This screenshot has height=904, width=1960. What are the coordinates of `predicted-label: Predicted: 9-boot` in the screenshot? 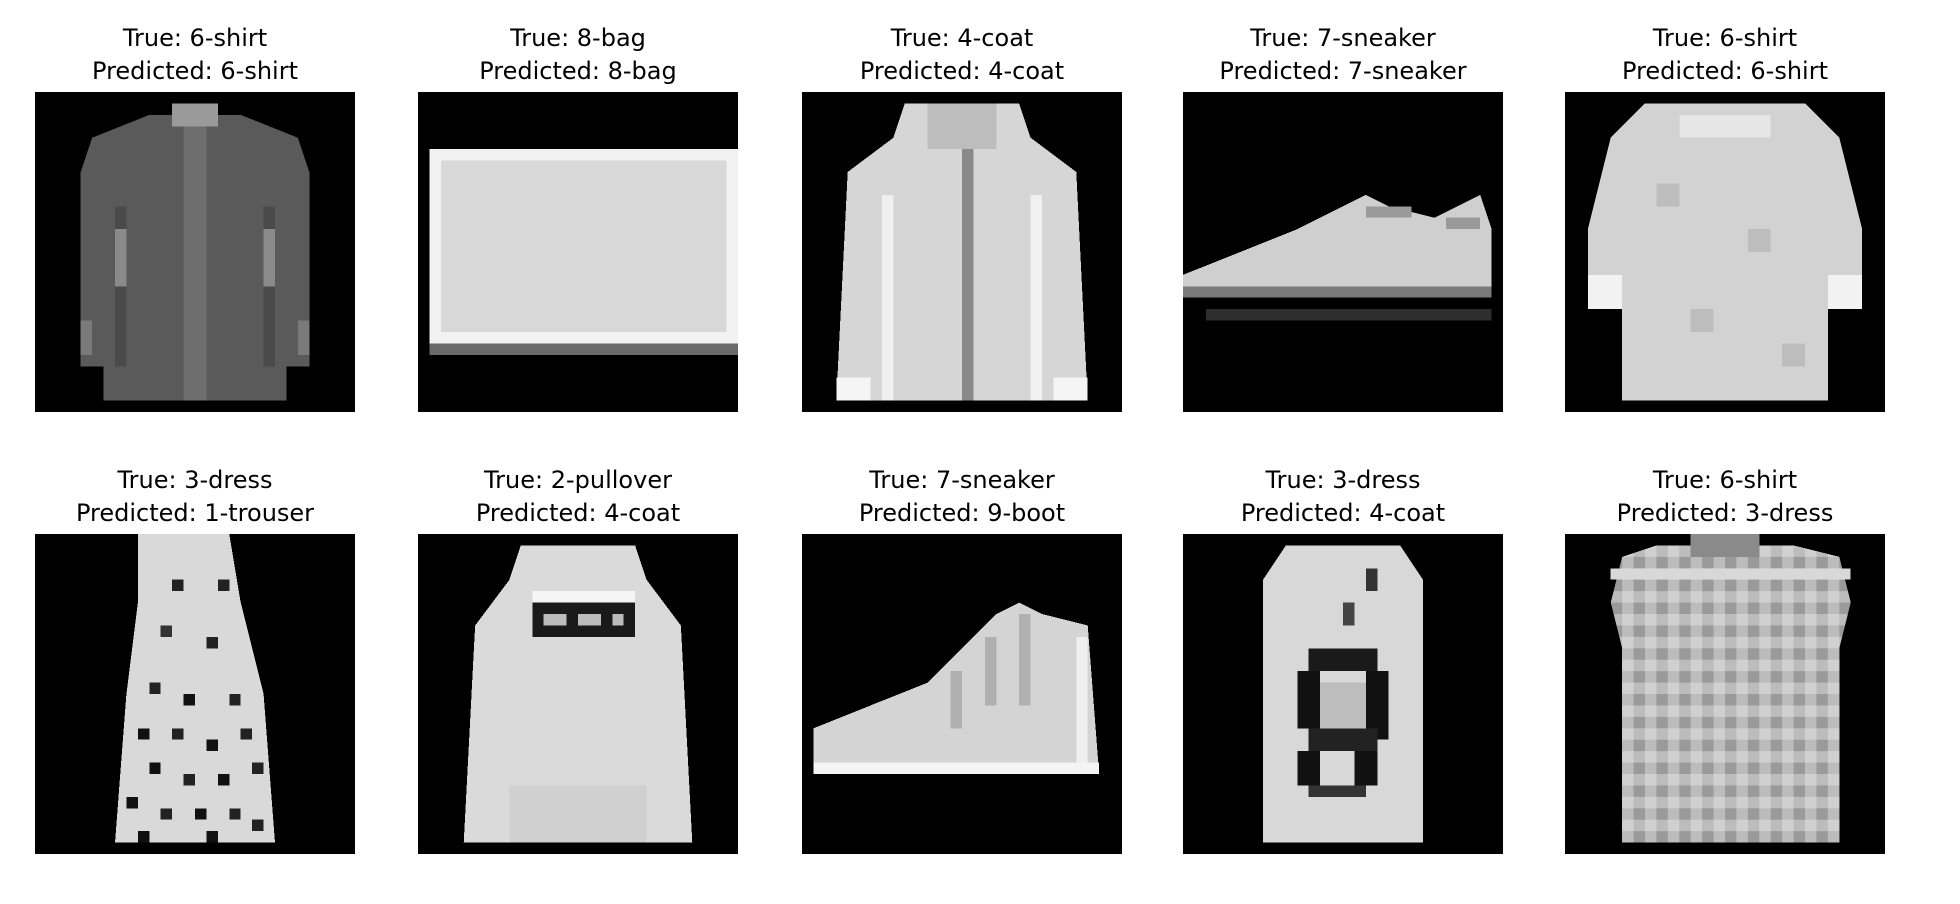 It's located at (962, 513).